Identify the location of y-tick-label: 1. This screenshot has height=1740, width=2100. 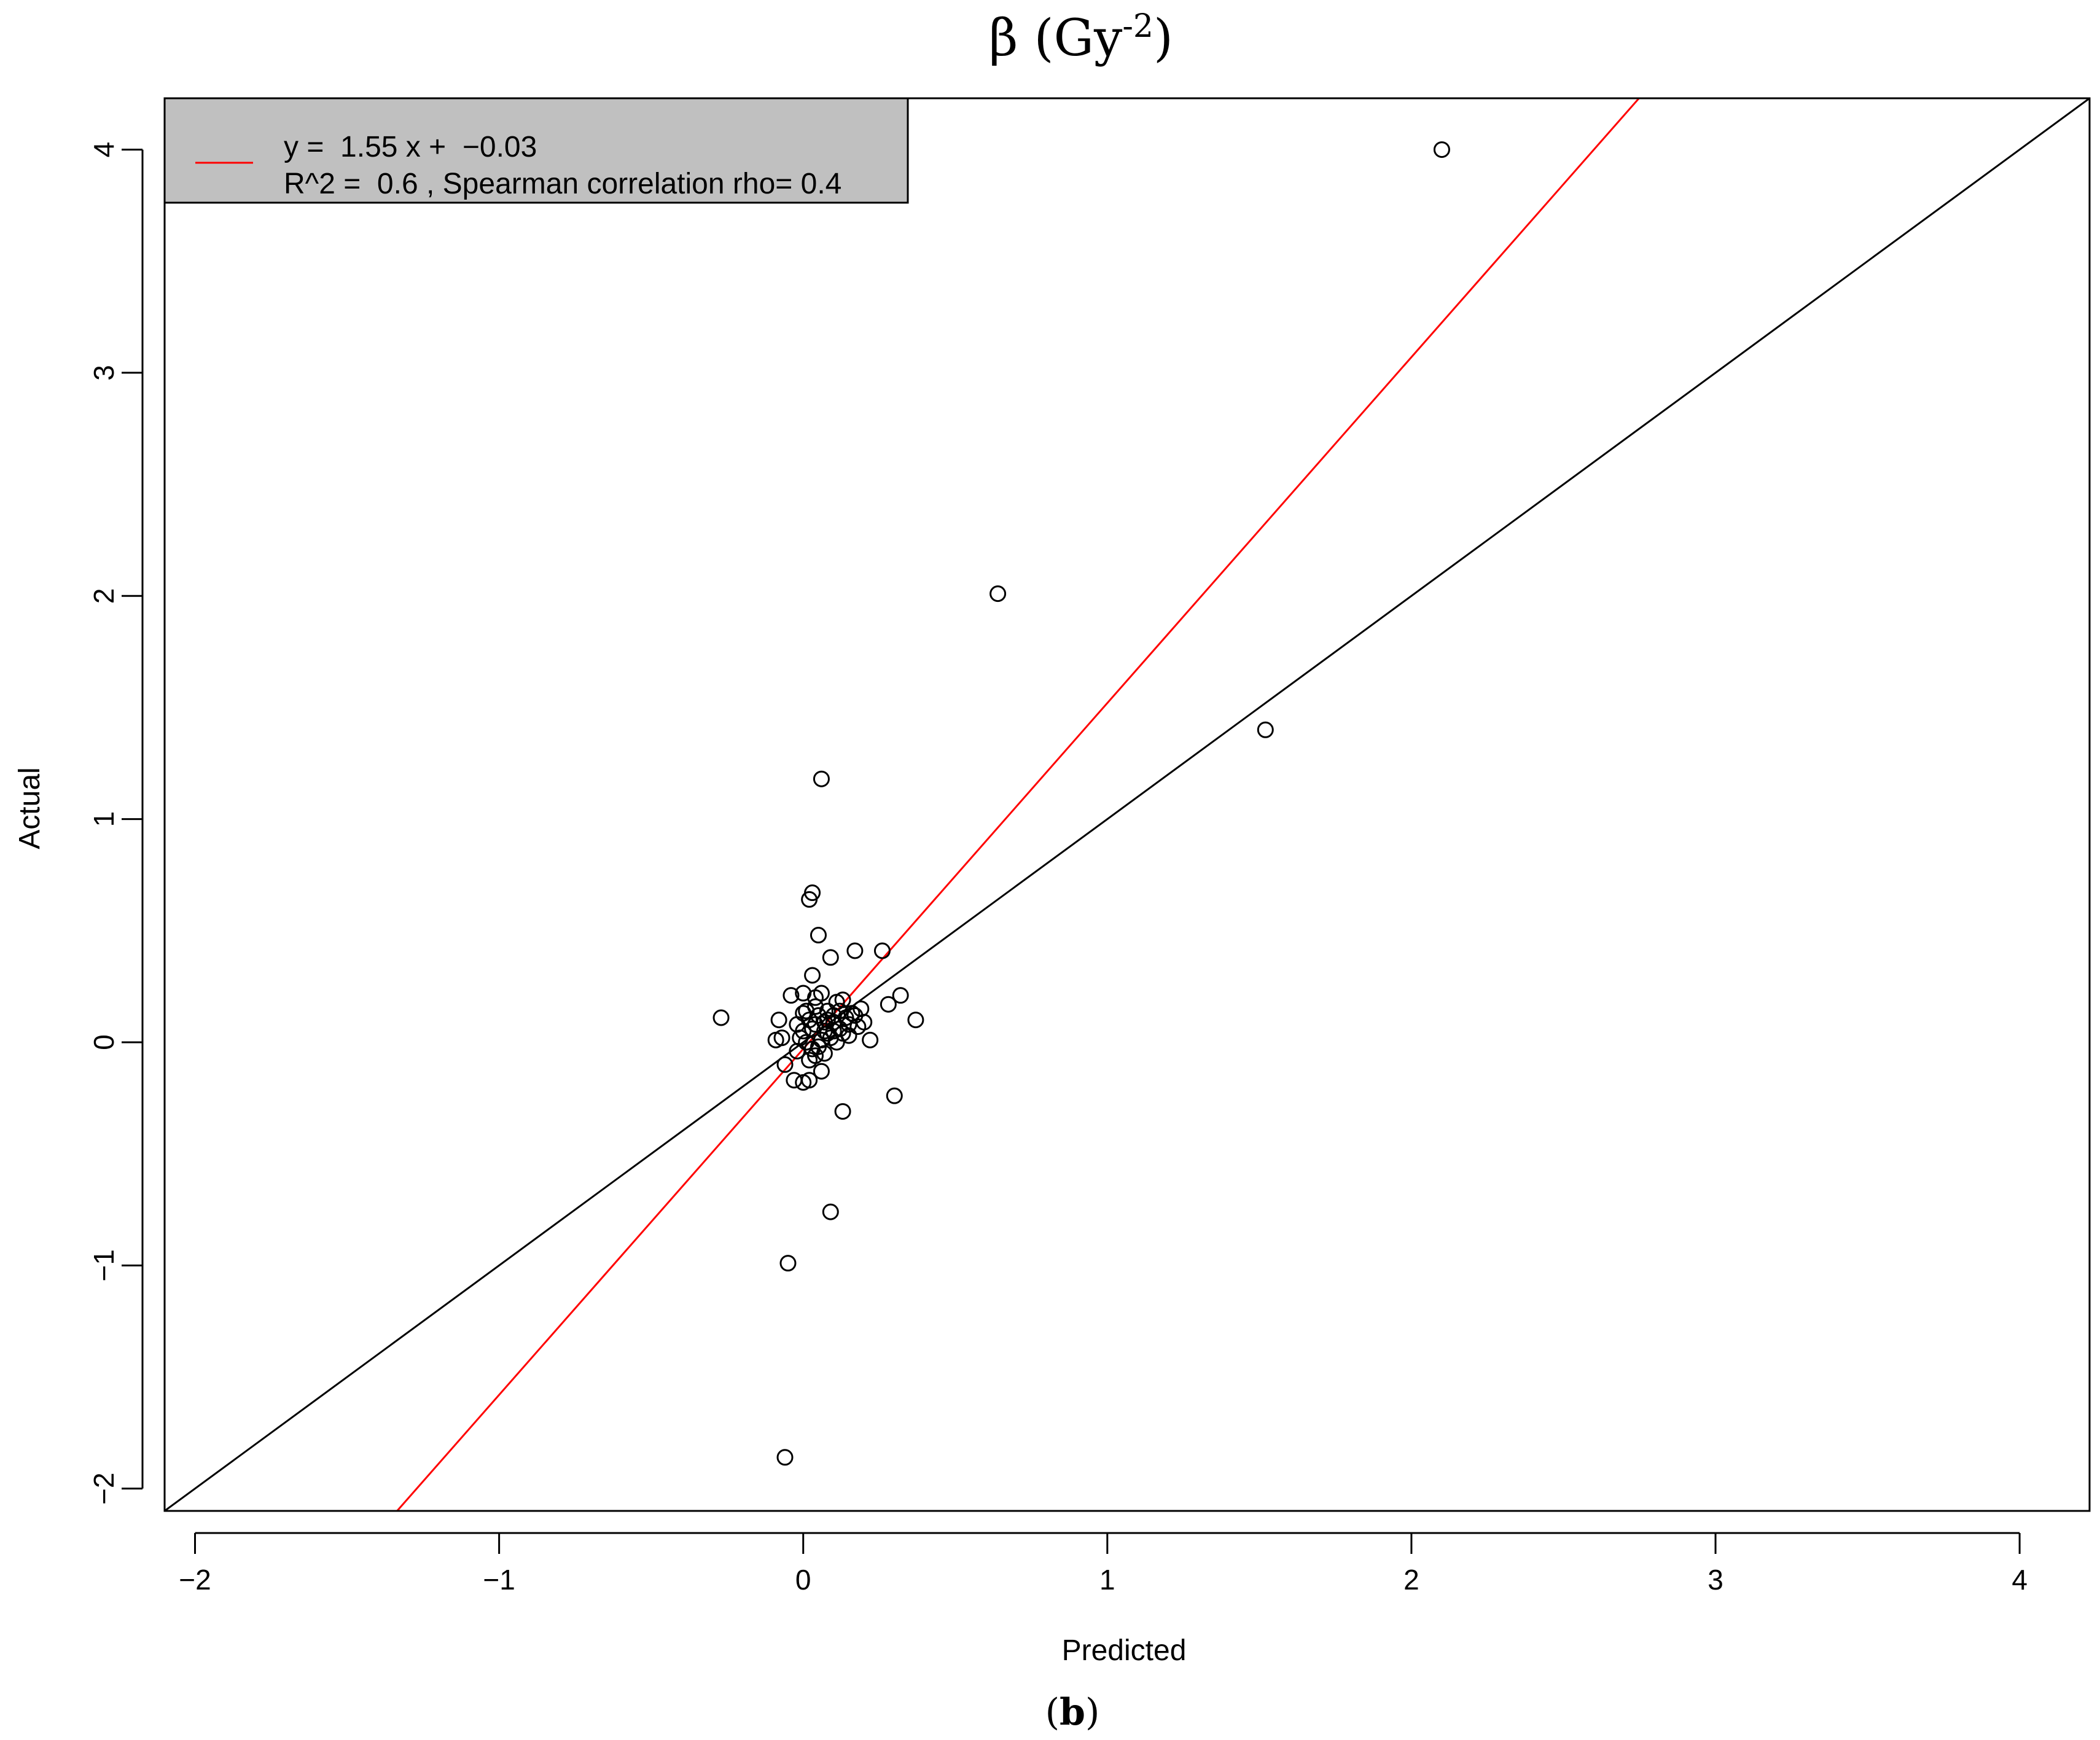
(104, 819).